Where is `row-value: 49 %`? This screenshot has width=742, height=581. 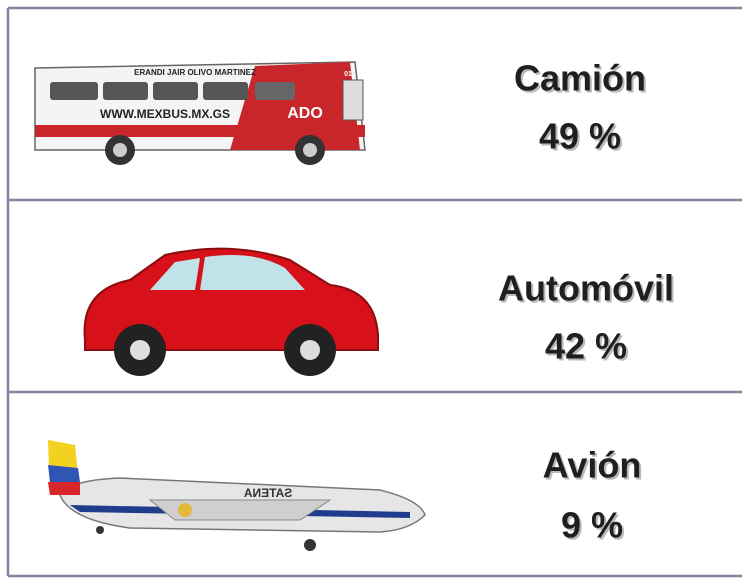
row-value: 49 % is located at coordinates (580, 136).